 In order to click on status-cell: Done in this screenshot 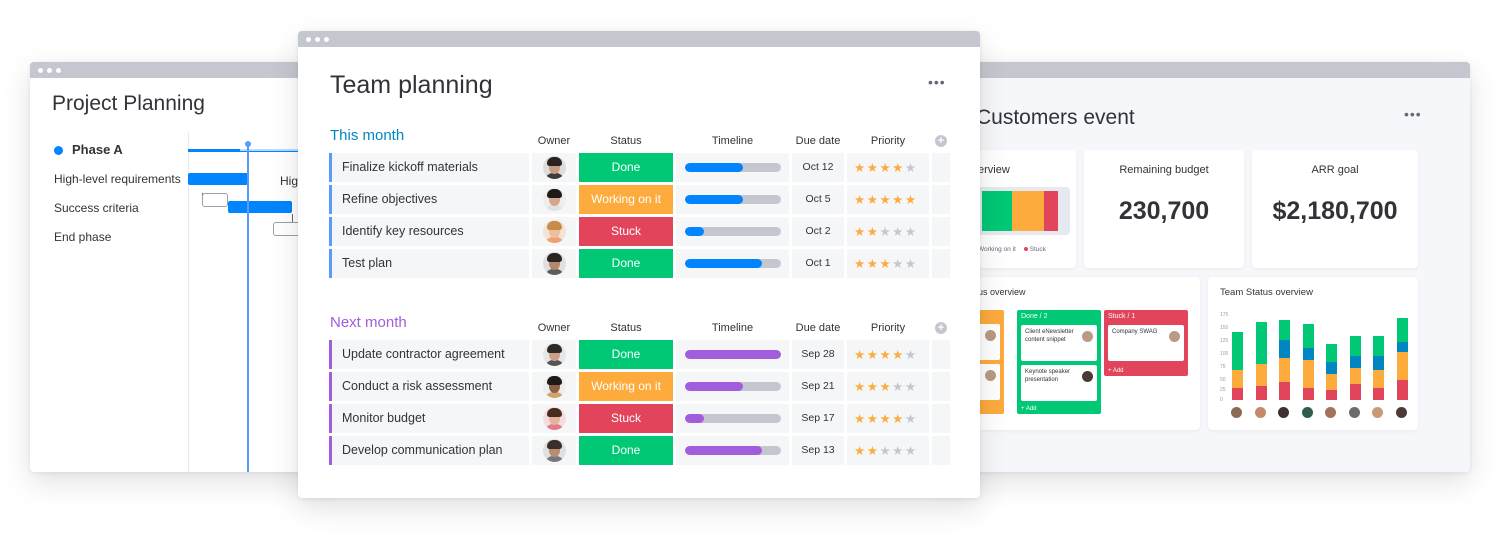, I will do `click(626, 167)`.